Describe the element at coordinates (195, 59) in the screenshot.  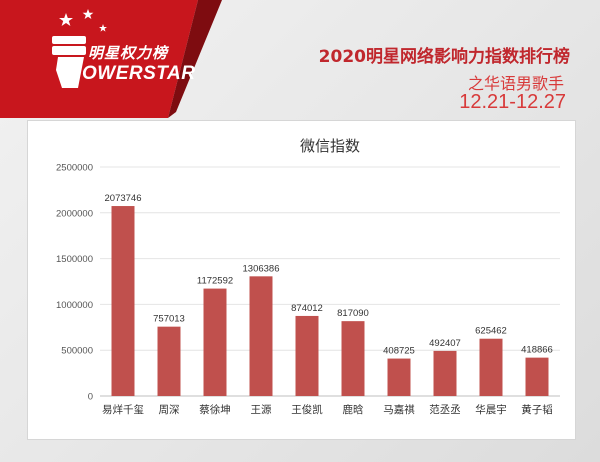
I see `banner-dark-shape` at that location.